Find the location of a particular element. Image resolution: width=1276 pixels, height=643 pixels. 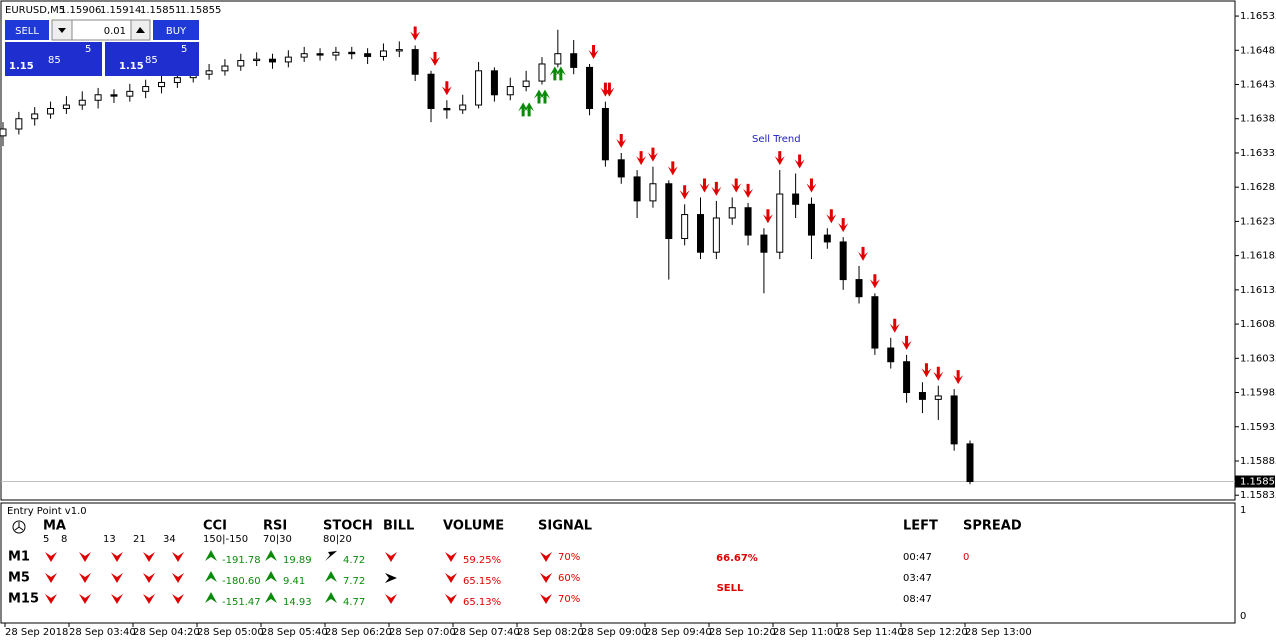

rsi-value: 9.41 is located at coordinates (294, 581).